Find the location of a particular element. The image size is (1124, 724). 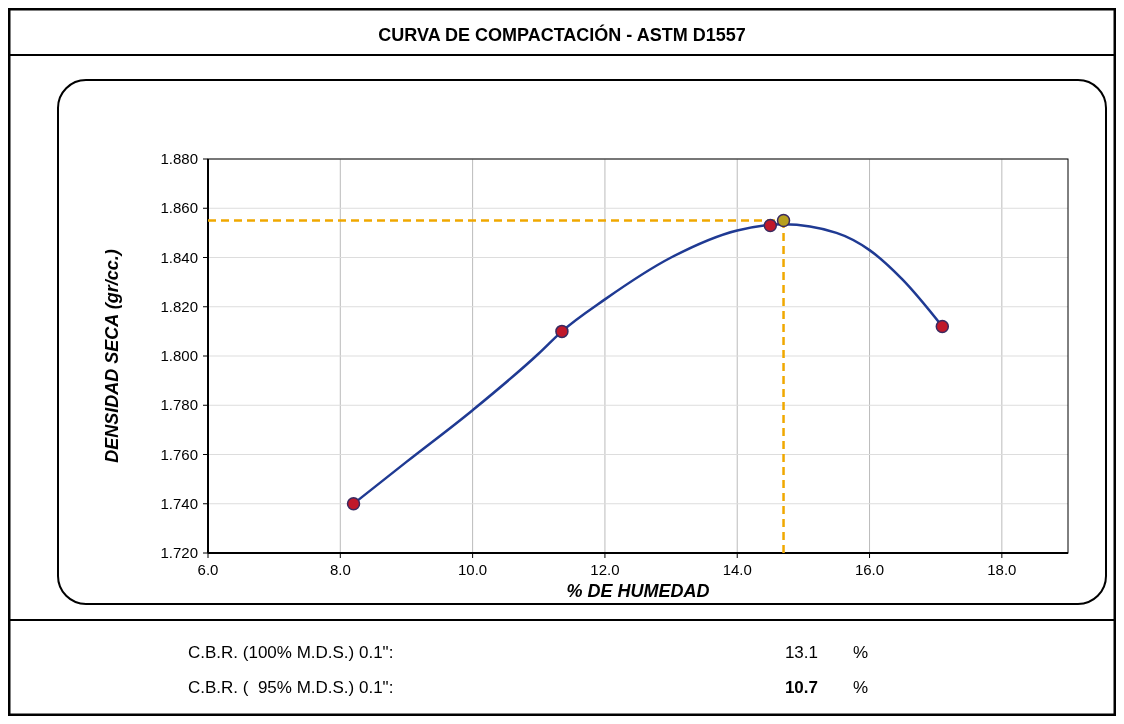

y-tick-label: 1.800 is located at coordinates (179, 355).